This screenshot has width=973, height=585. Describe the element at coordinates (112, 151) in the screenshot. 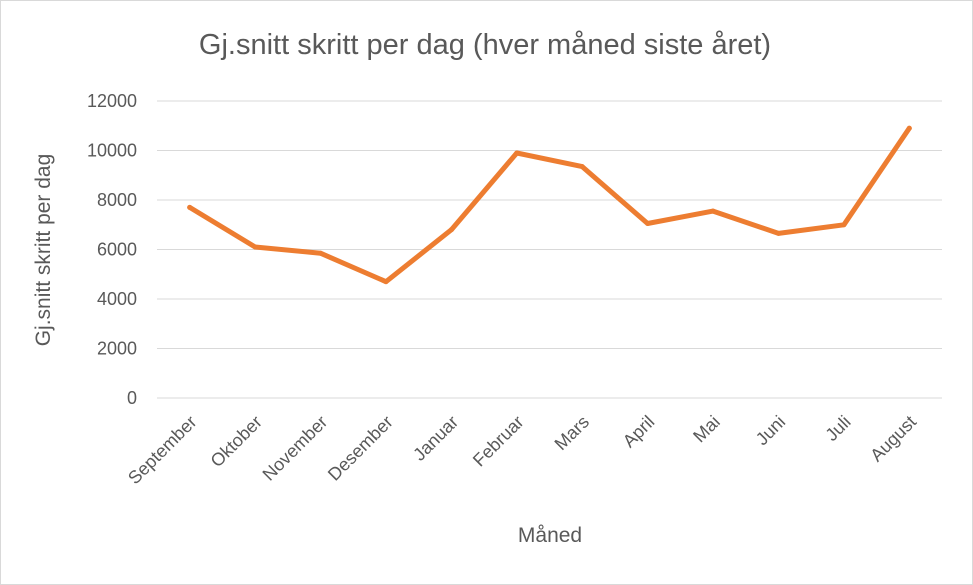

I see `y-tick-label: 10000` at that location.